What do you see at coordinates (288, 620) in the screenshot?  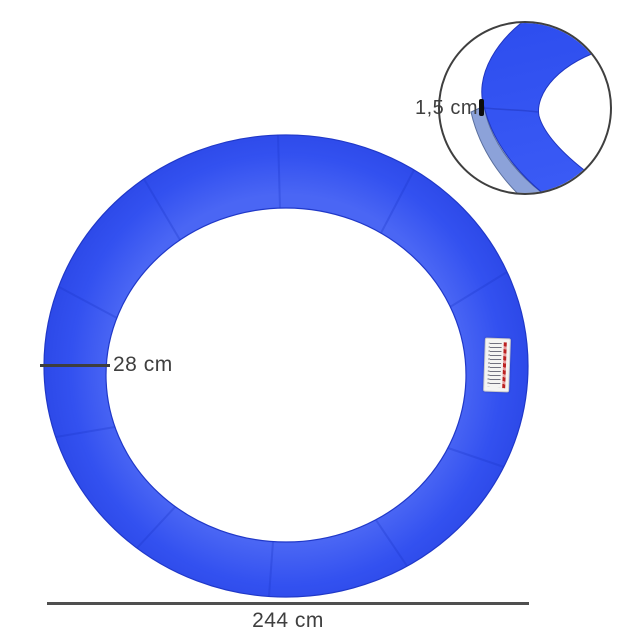 I see `outer-diameter-label: 244 cm` at bounding box center [288, 620].